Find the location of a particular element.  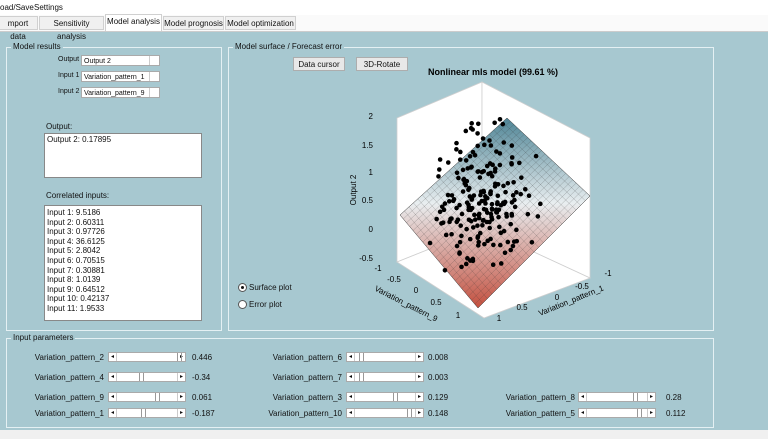

list-item: Input 1: 9.5186 is located at coordinates (74, 212).